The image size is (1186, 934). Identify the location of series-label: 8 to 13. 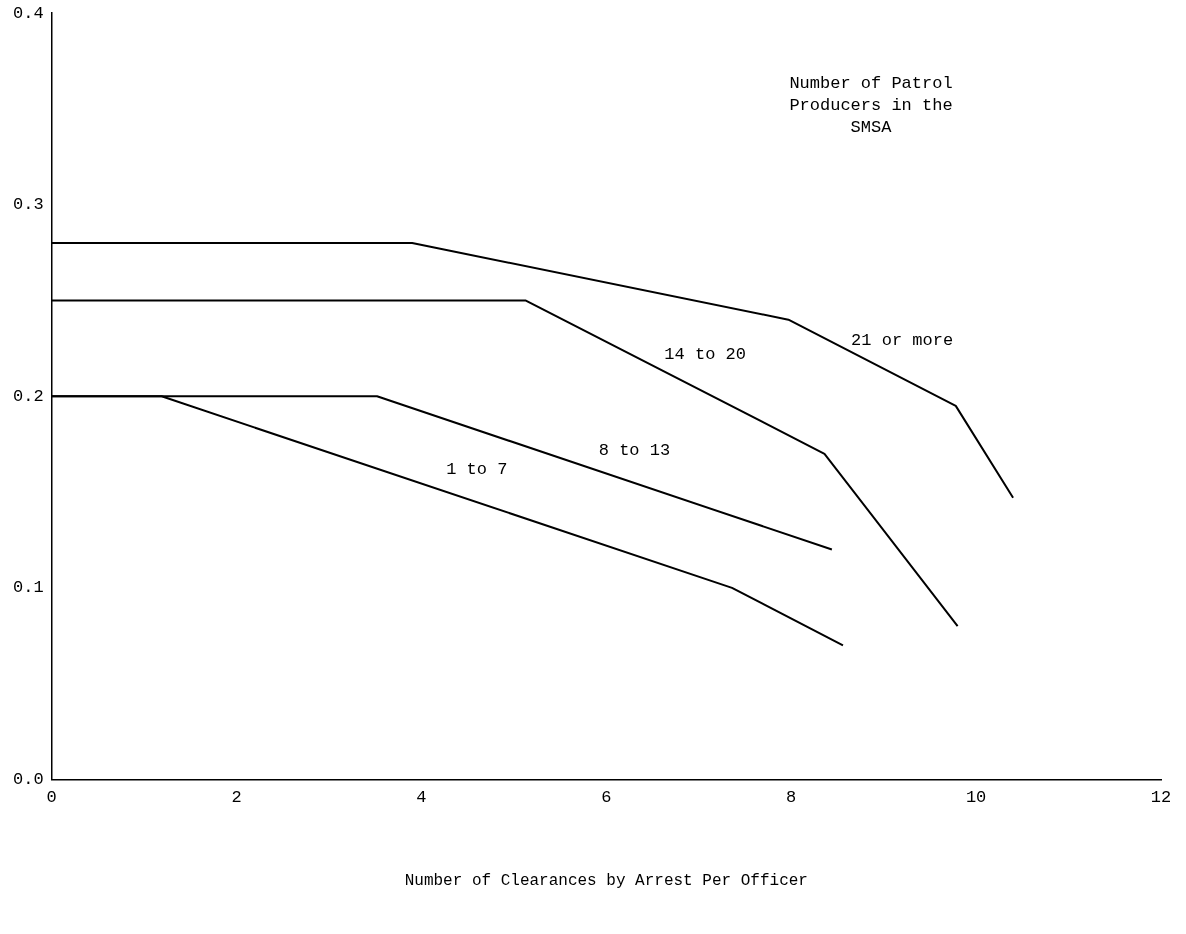
(634, 450).